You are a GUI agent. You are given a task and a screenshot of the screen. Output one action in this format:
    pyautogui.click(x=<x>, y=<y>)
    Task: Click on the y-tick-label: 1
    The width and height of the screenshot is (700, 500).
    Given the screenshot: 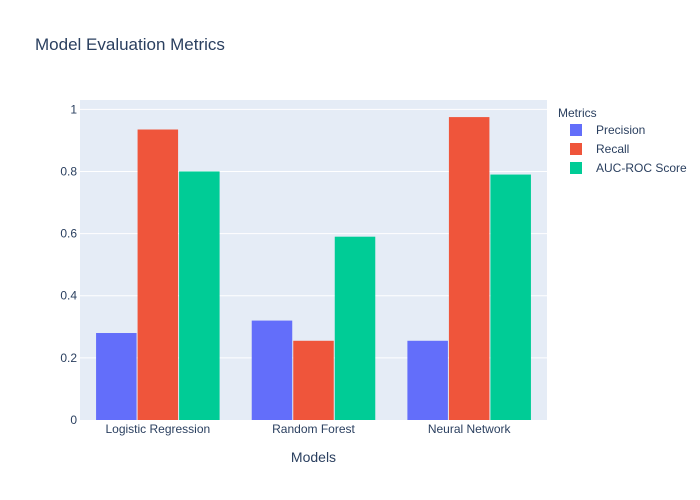 What is the action you would take?
    pyautogui.click(x=73, y=109)
    